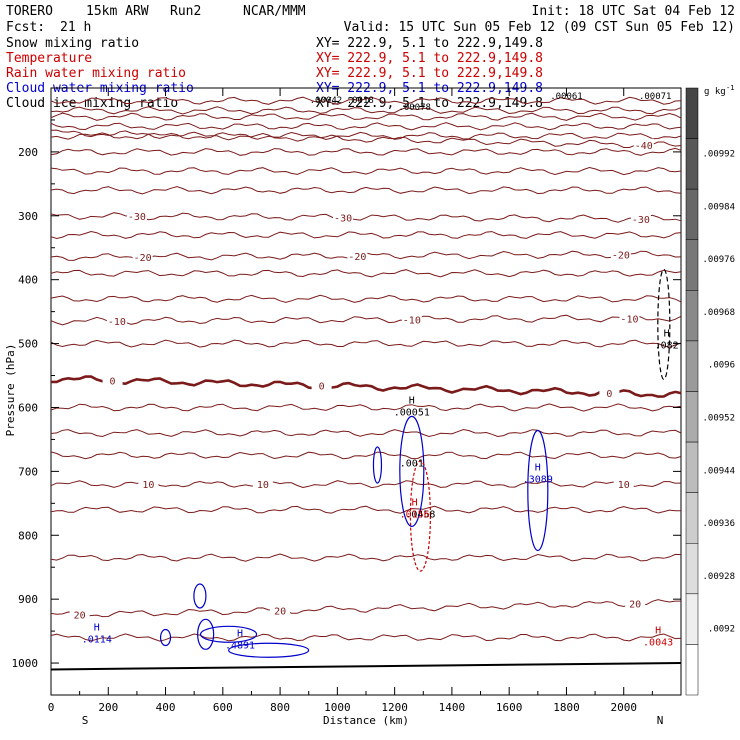 The width and height of the screenshot is (740, 740). What do you see at coordinates (326, 101) in the screenshot?
I see `top-label-0: .00042` at bounding box center [326, 101].